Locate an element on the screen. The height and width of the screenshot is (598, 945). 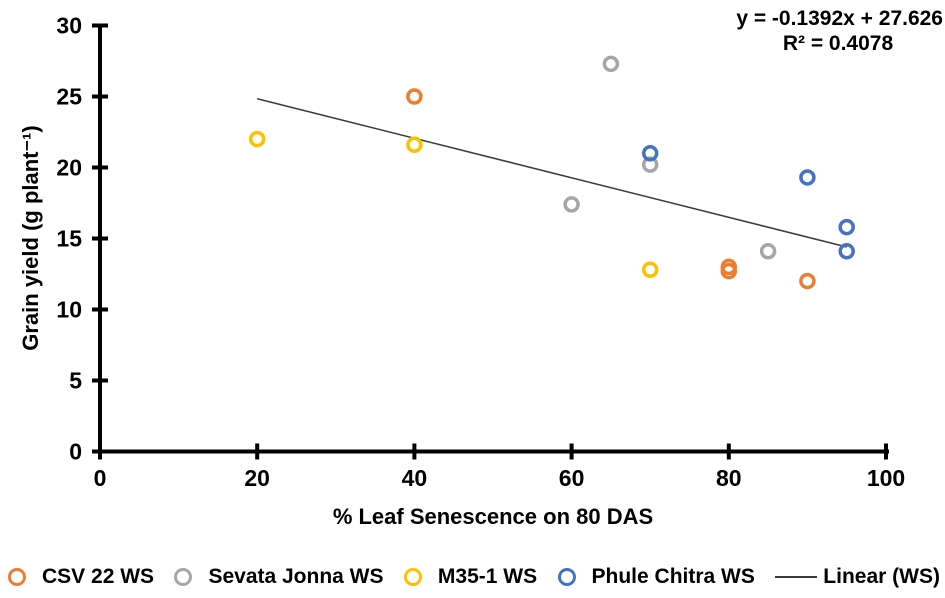
trendline-equation: y = -0.1392x + 27.626 is located at coordinates (839, 18).